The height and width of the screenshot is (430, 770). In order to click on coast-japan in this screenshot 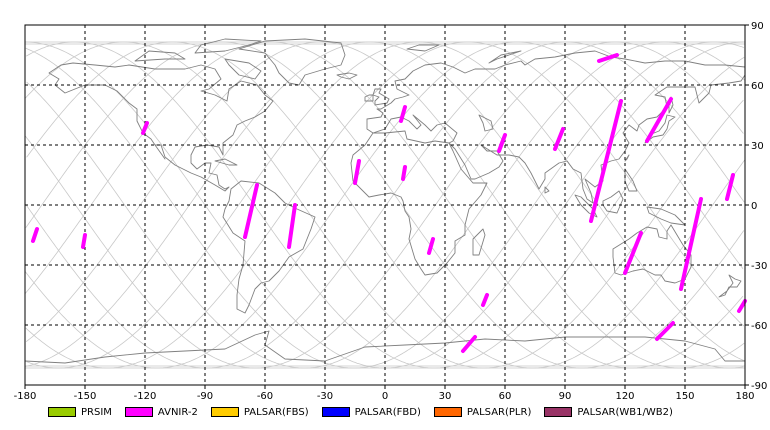, I will do `click(660, 129)`.